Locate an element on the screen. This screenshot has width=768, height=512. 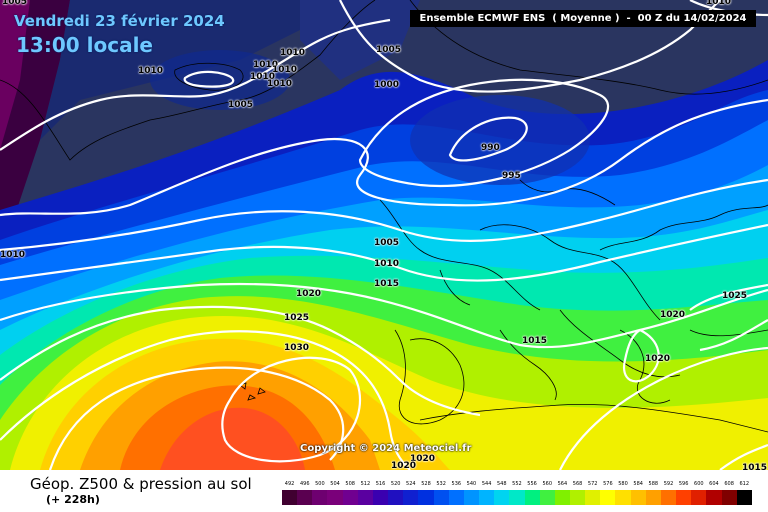
scale-tick-label: 556 is located at coordinates (532, 484).